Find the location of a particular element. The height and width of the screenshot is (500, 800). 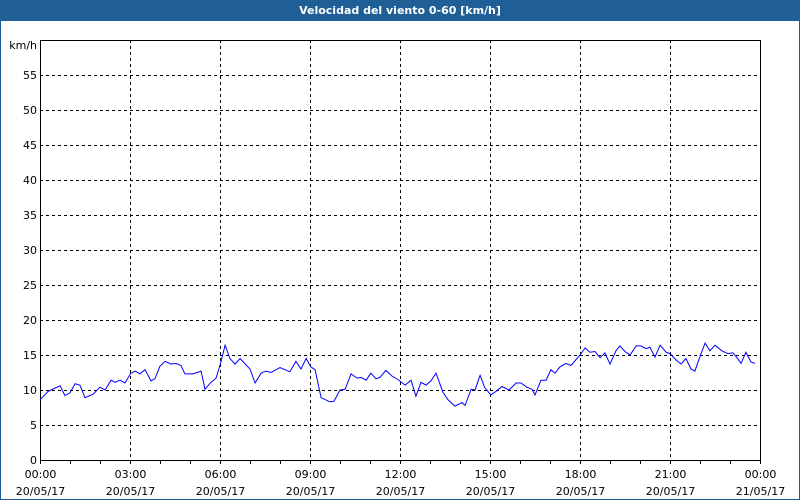

x-tick-time: 06:00 is located at coordinates (221, 474).